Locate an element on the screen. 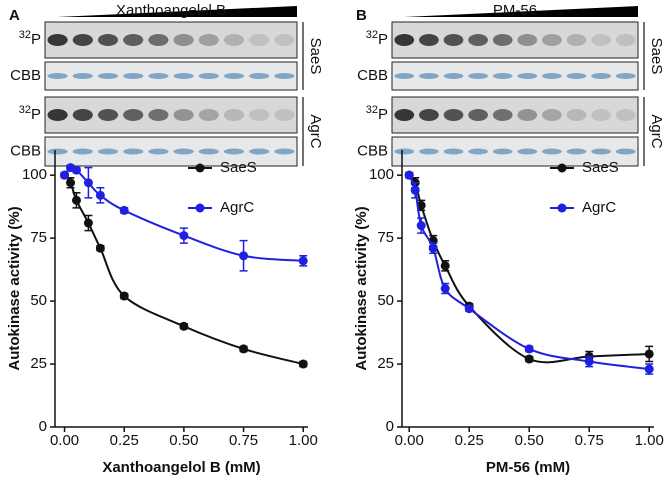 The height and width of the screenshot is (486, 666). group-label: AgrC is located at coordinates (656, 131).